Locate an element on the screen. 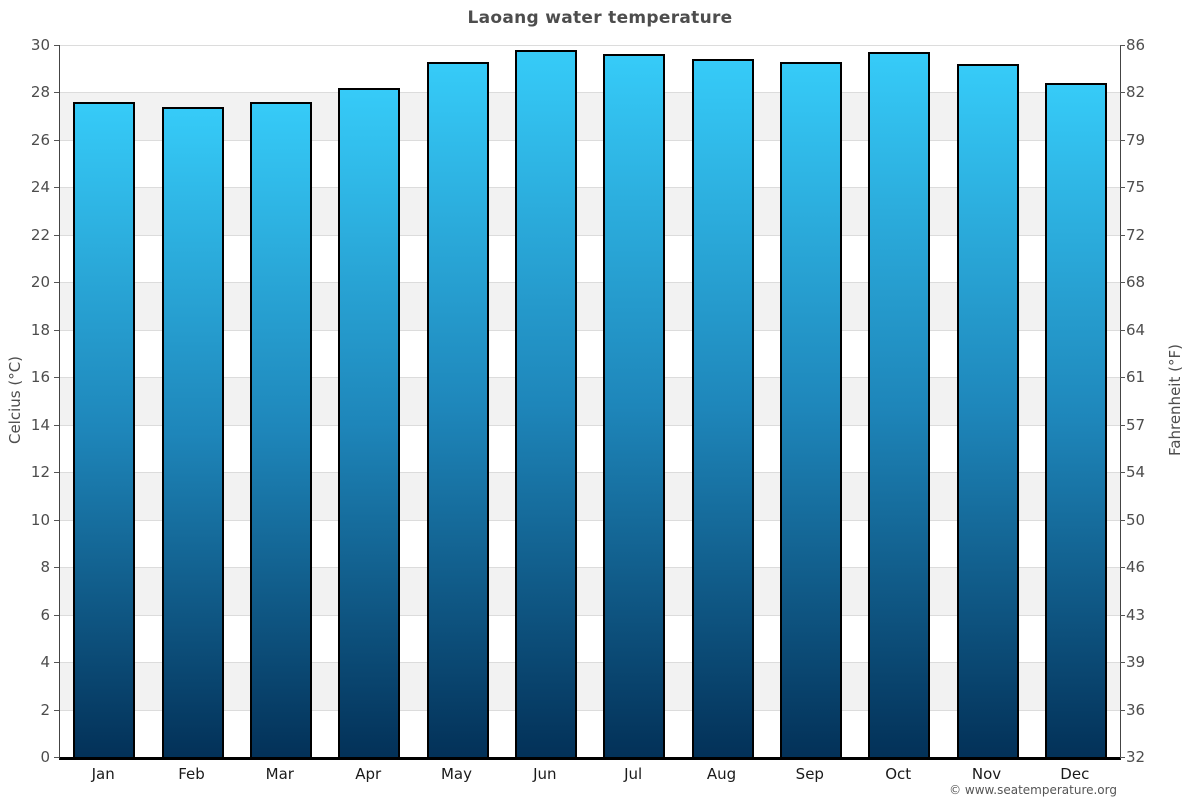  y-tick-celsius-22: 22 is located at coordinates (40, 234).